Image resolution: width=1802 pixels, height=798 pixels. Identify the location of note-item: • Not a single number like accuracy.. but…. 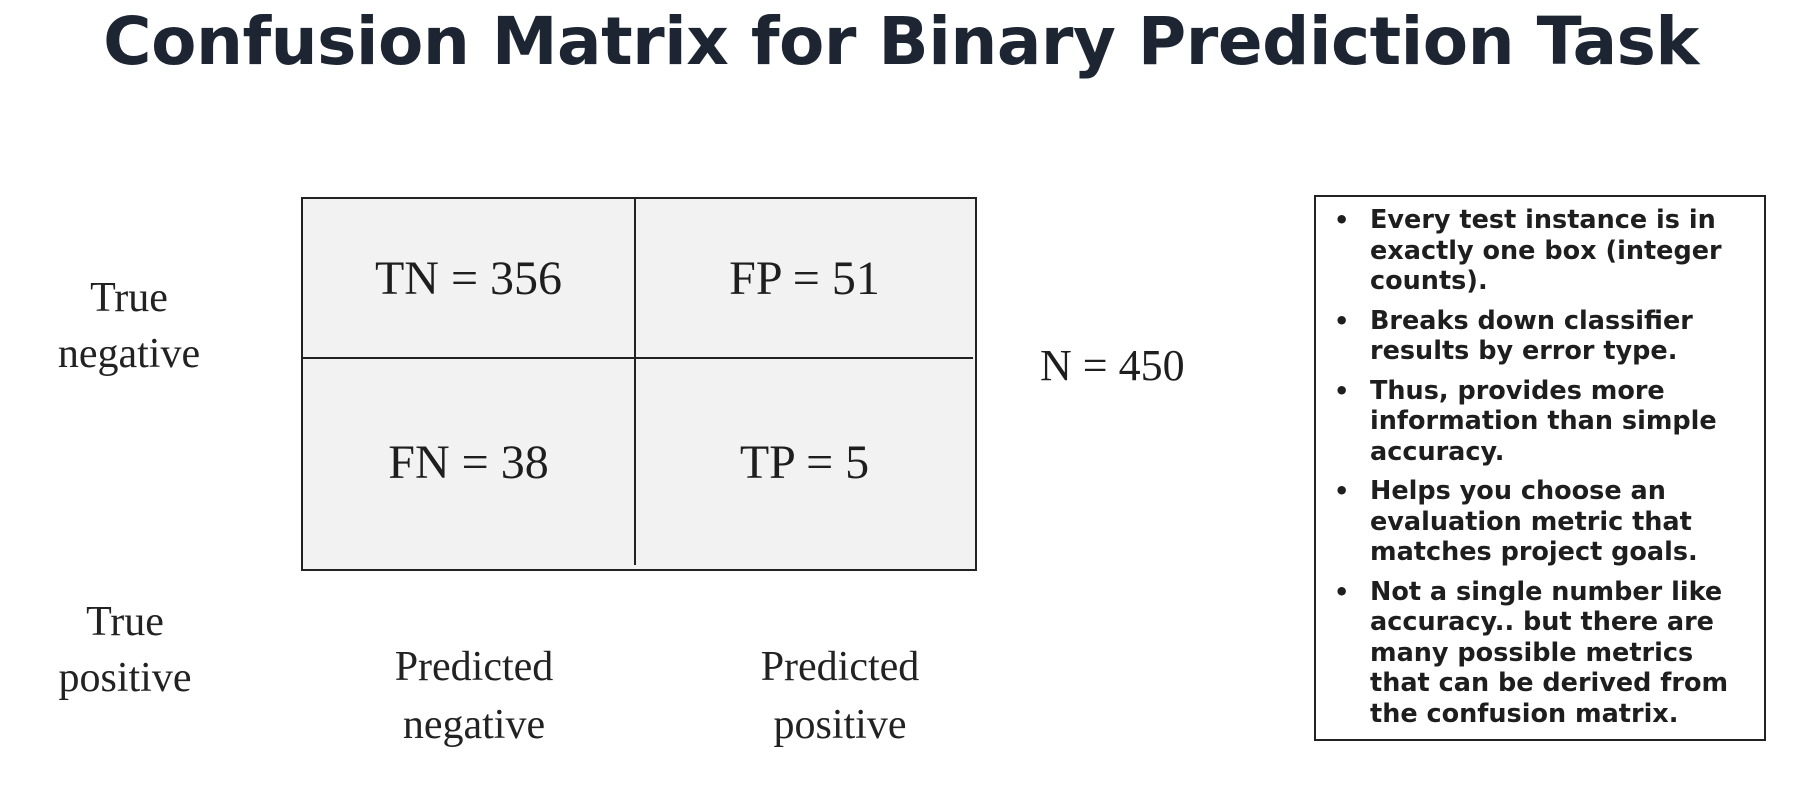
(1542, 653).